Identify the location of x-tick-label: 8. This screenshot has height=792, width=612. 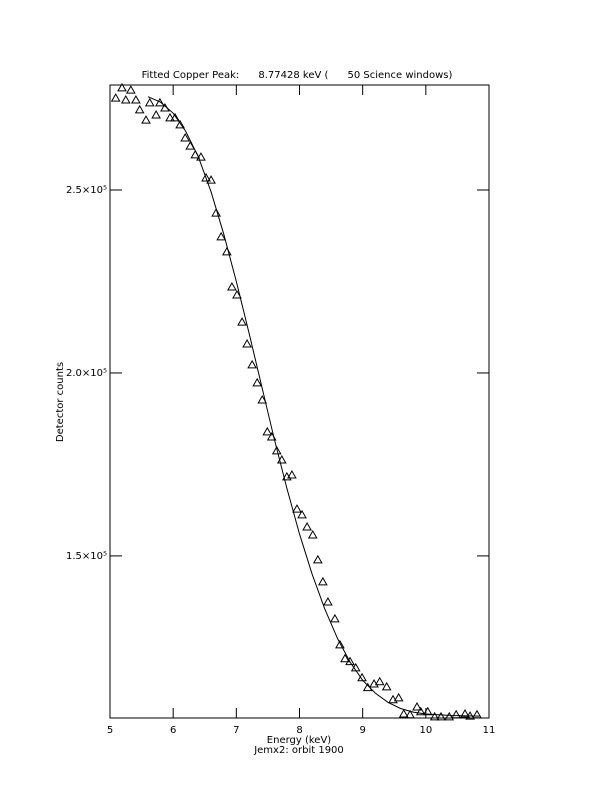
(299, 730).